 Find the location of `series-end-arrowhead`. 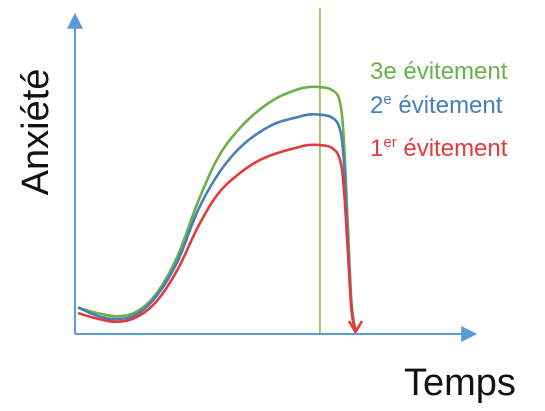

series-end-arrowhead is located at coordinates (355, 327).